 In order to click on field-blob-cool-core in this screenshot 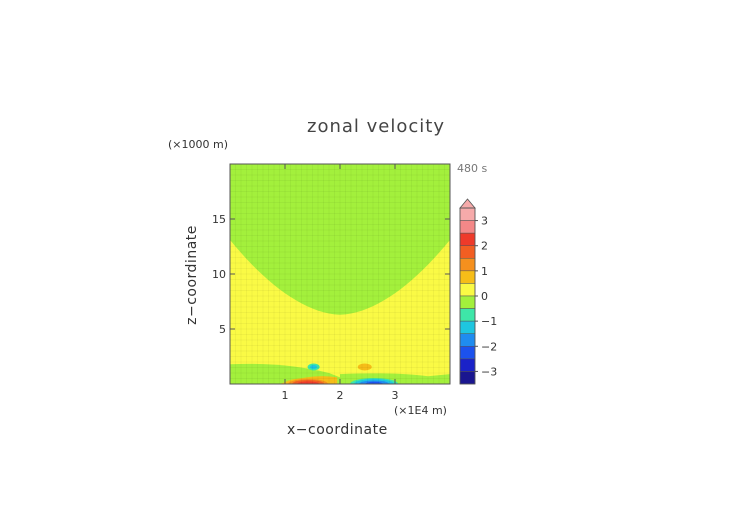, I will do `click(314, 366)`.